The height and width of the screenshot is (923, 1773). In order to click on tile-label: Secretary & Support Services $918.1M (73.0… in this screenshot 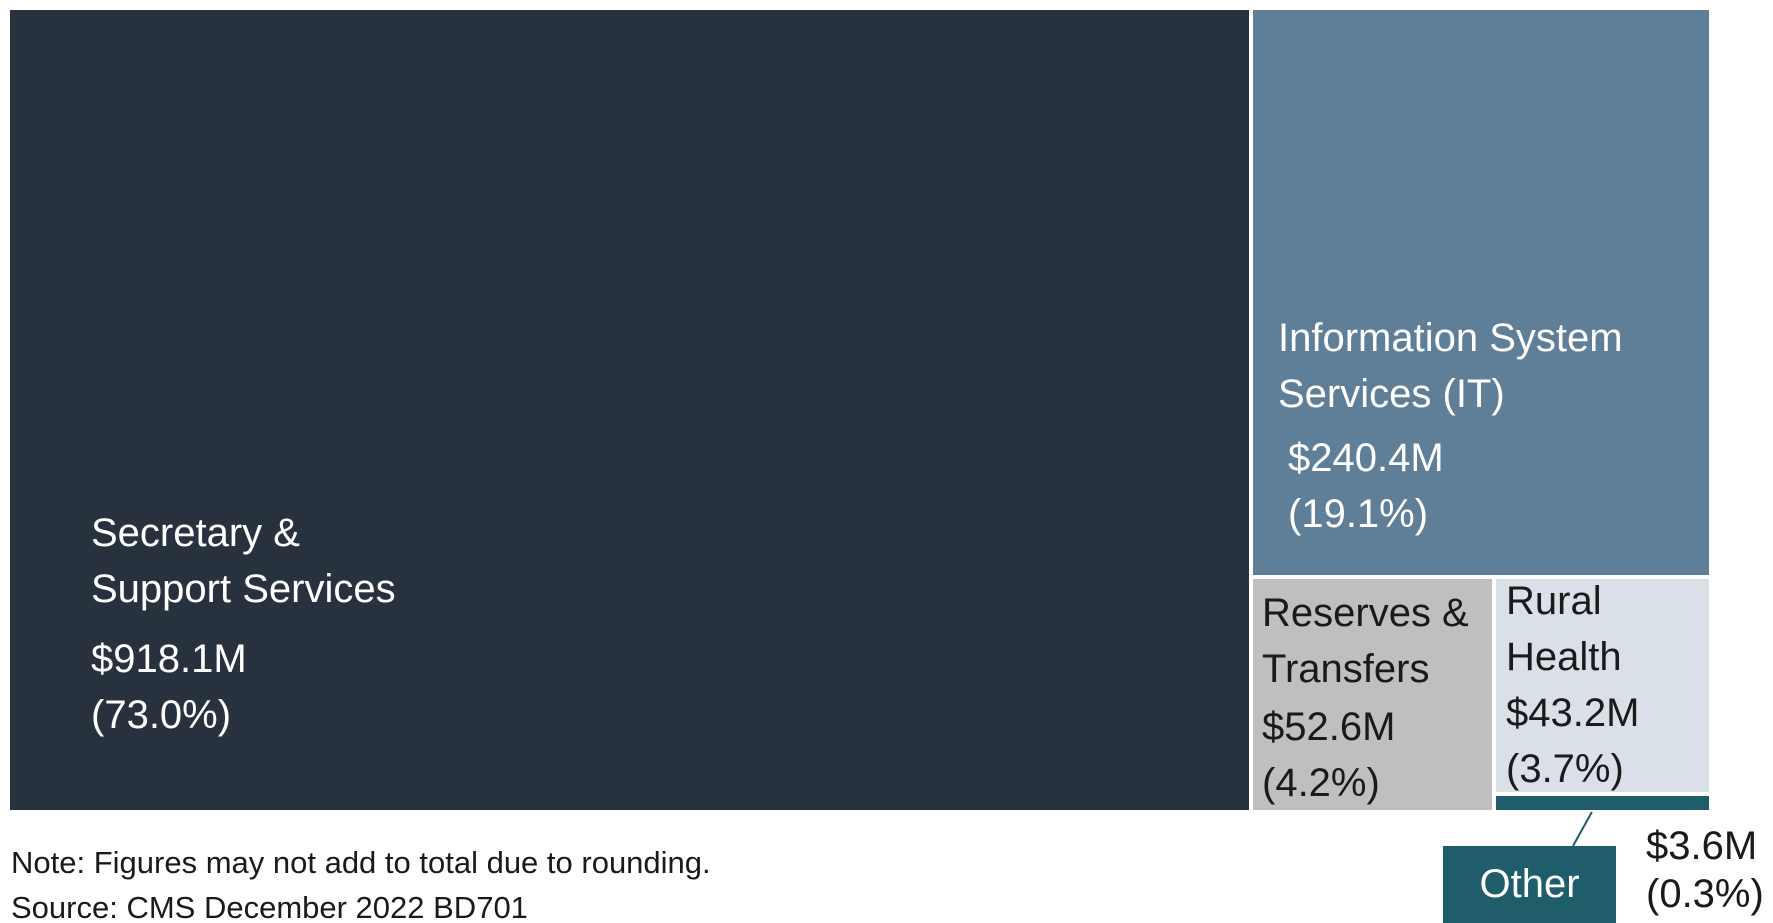, I will do `click(271, 624)`.